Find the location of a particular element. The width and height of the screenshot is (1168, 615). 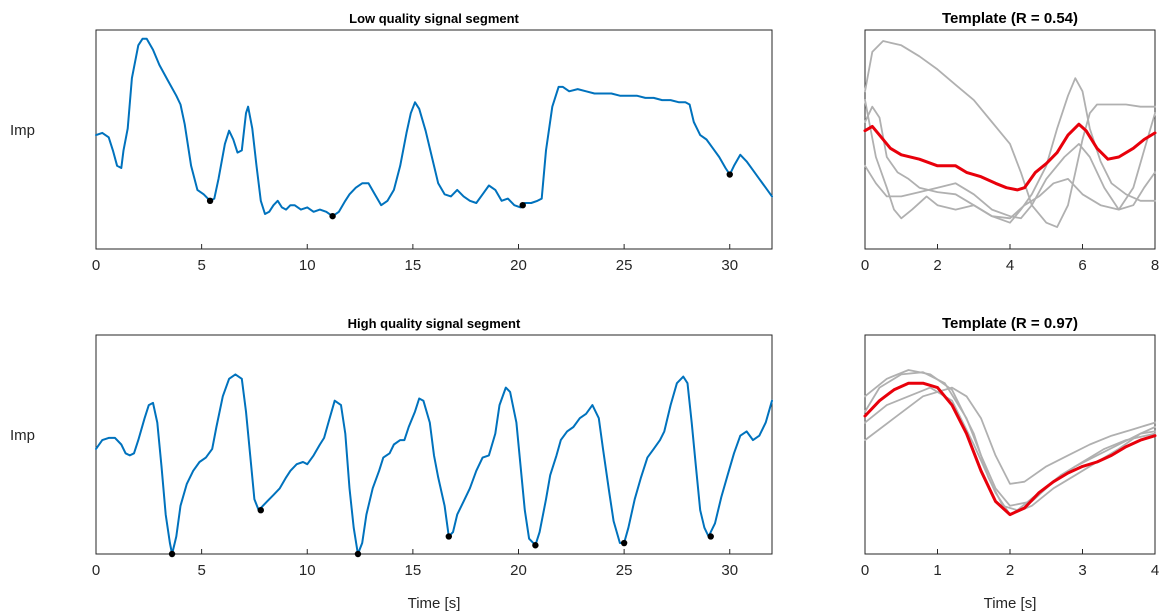

x-axis-ticks: 0 1 2 3 4 is located at coordinates (1010, 564).